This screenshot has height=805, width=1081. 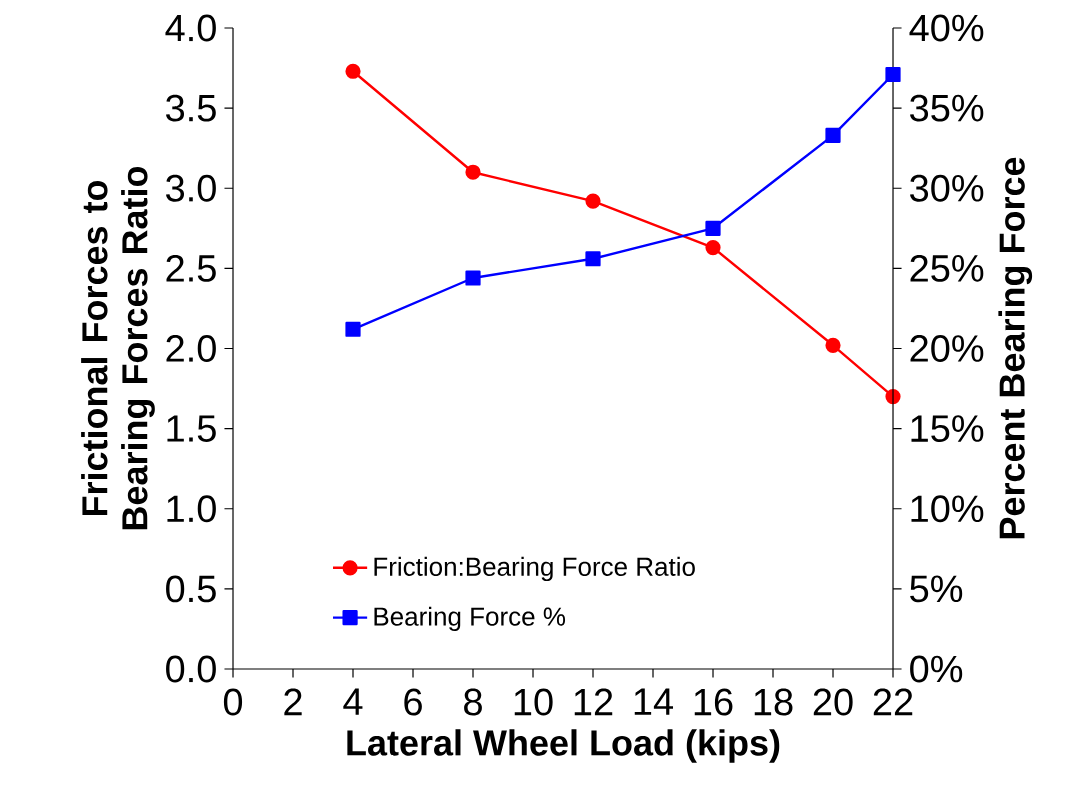 What do you see at coordinates (947, 108) in the screenshot?
I see `y2-tick-label: 35%` at bounding box center [947, 108].